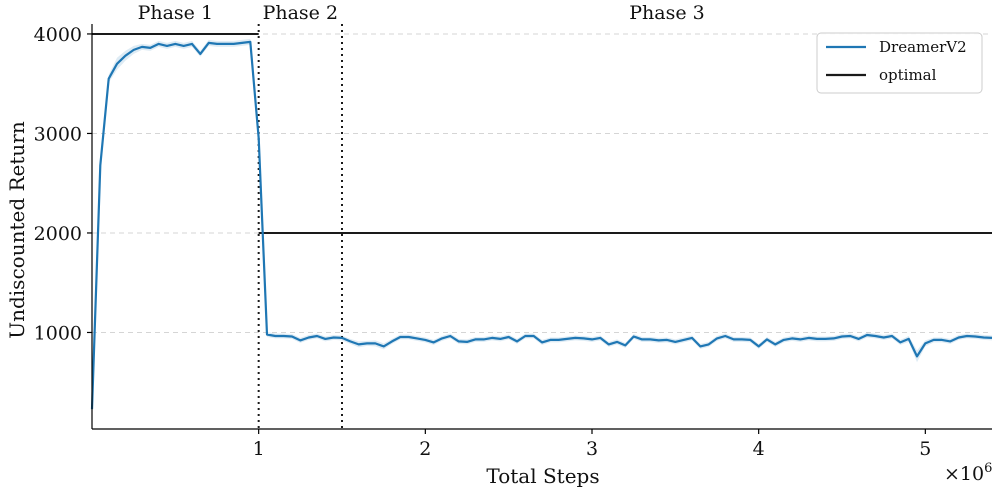  I want to click on y-tick-label-3000: 3000, so click(58, 134).